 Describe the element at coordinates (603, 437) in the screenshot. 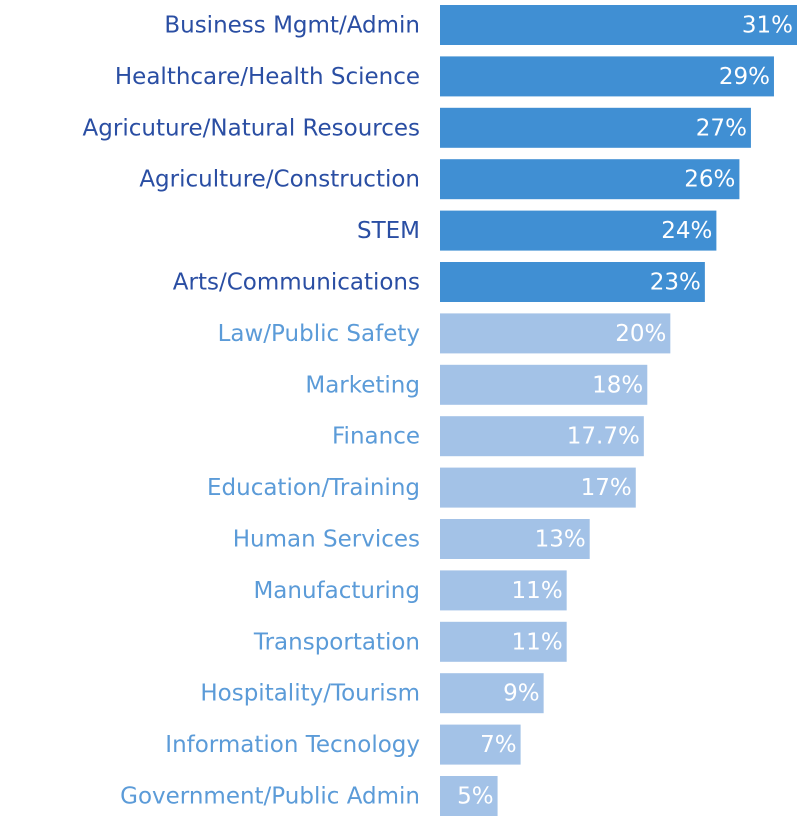

I see `value-label: 17.7%` at that location.